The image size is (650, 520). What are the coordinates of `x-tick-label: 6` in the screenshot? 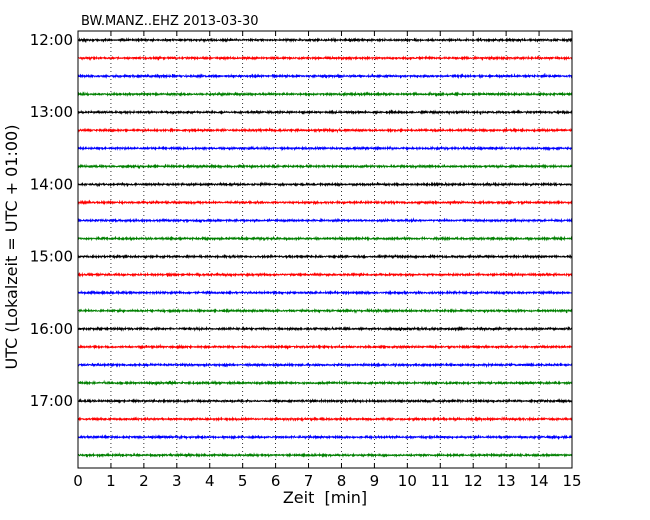 It's located at (276, 481).